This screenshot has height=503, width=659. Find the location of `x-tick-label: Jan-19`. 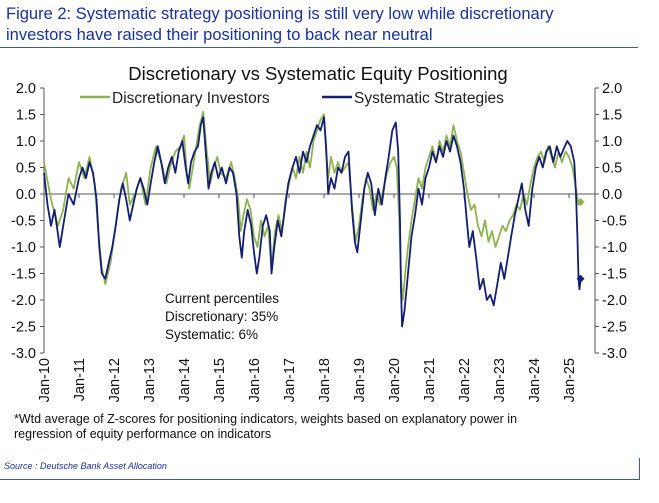

x-tick-label: Jan-19 is located at coordinates (360, 380).